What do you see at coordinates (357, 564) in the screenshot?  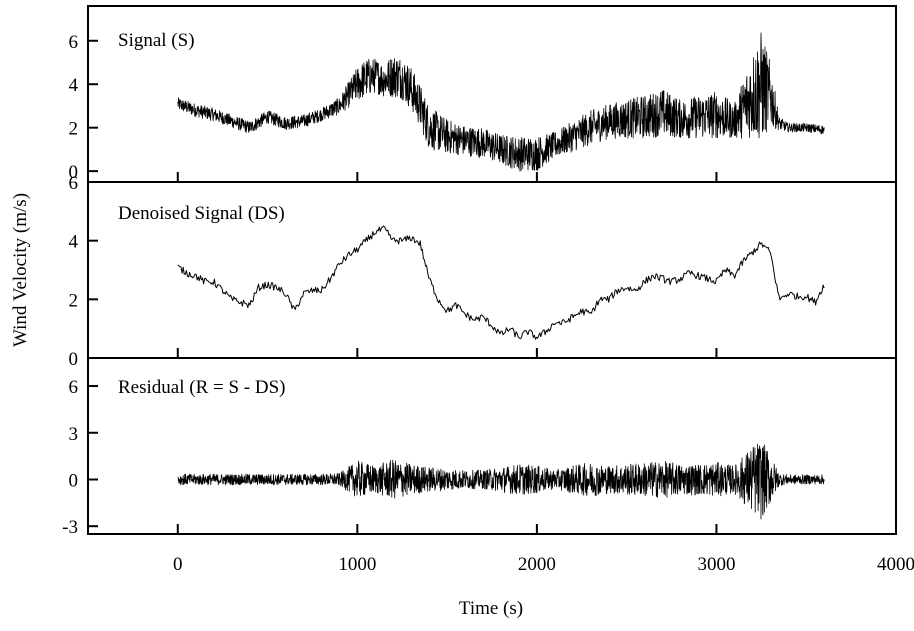 I see `x-tick-label: 1000` at bounding box center [357, 564].